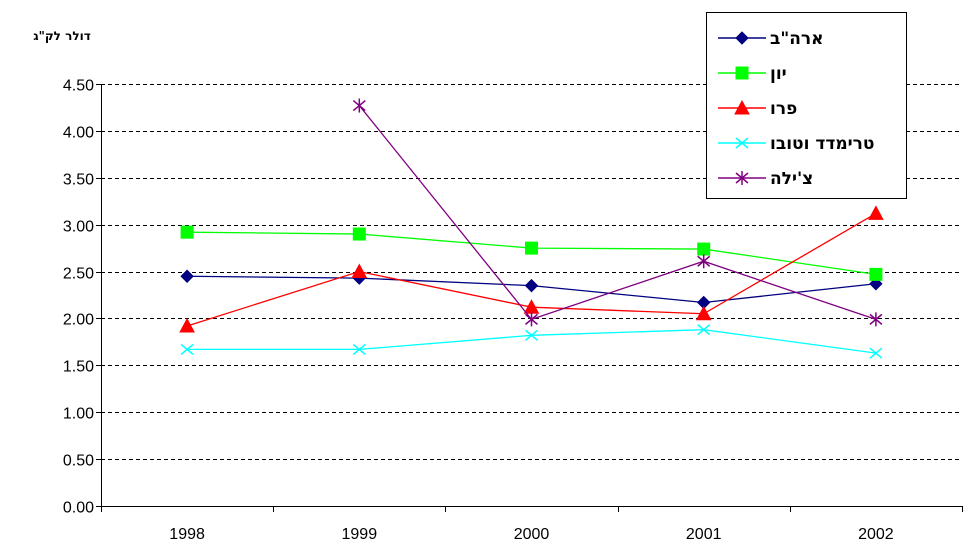 The image size is (973, 549). Describe the element at coordinates (78, 274) in the screenshot. I see `y-tick-label: 2.50` at that location.